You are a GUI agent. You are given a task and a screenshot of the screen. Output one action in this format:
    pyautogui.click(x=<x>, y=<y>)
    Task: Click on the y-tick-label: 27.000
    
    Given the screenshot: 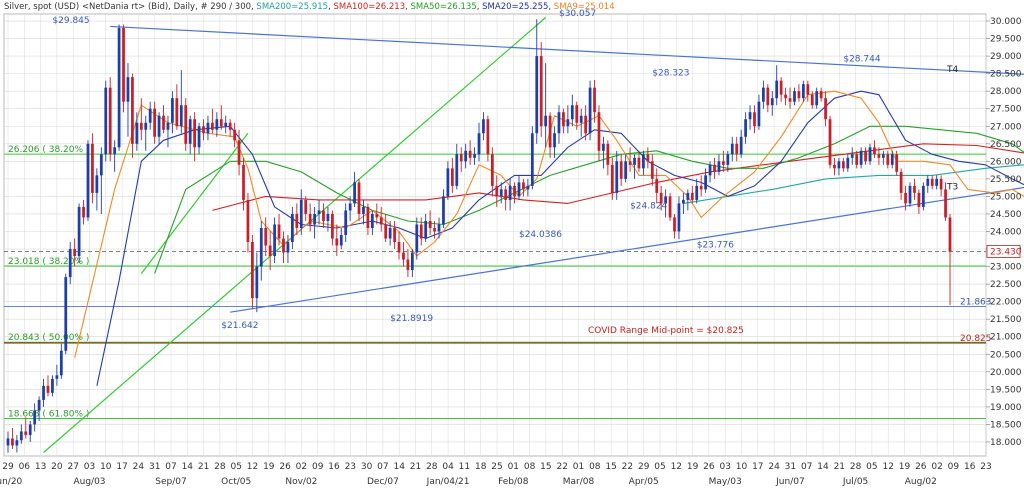 What is the action you would take?
    pyautogui.click(x=1006, y=127)
    